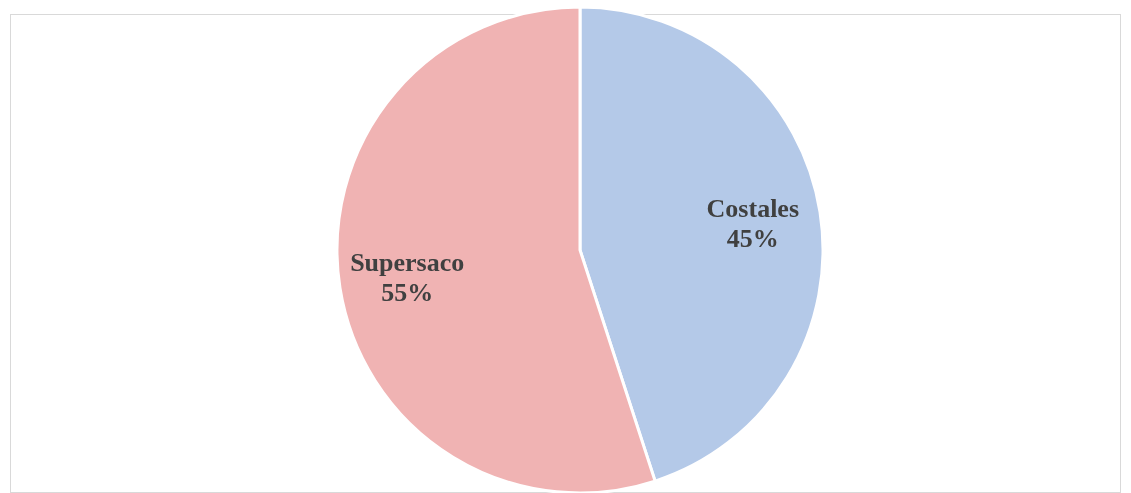 The height and width of the screenshot is (493, 1131). What do you see at coordinates (407, 263) in the screenshot?
I see `slice-label: Supersaco` at bounding box center [407, 263].